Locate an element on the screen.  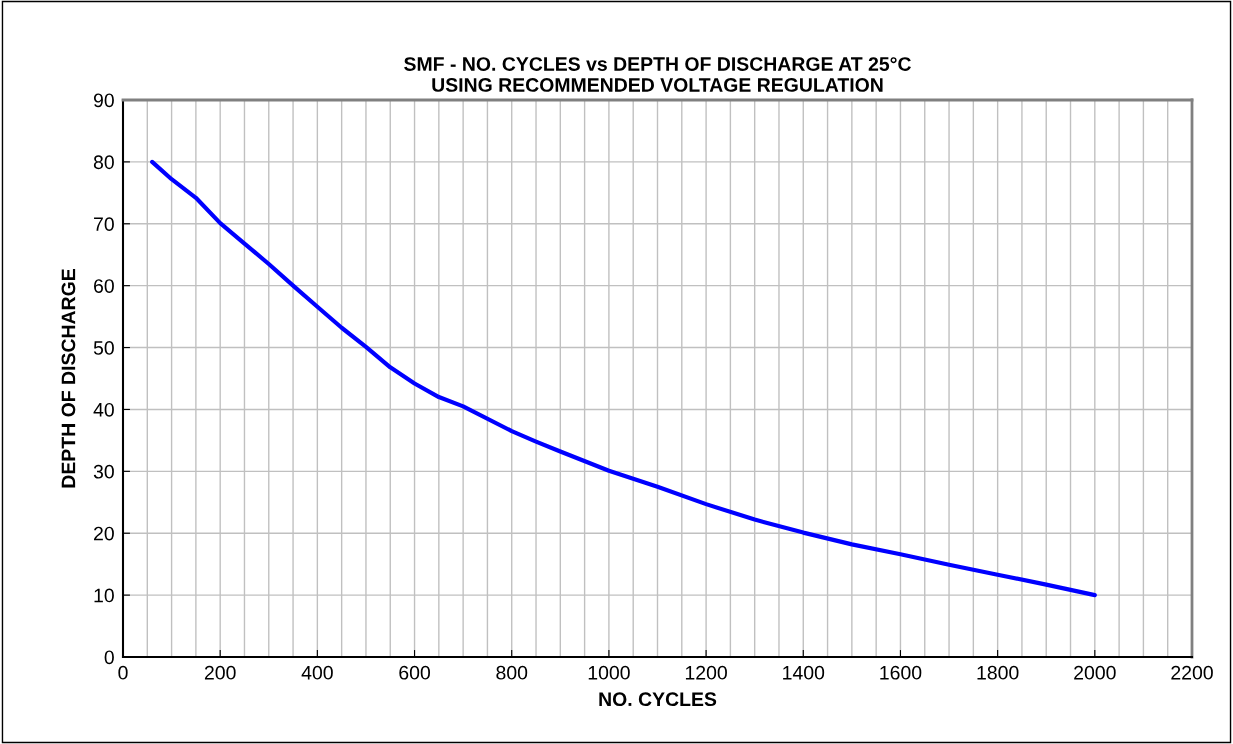
y-tick-label: 0 is located at coordinates (109, 657).